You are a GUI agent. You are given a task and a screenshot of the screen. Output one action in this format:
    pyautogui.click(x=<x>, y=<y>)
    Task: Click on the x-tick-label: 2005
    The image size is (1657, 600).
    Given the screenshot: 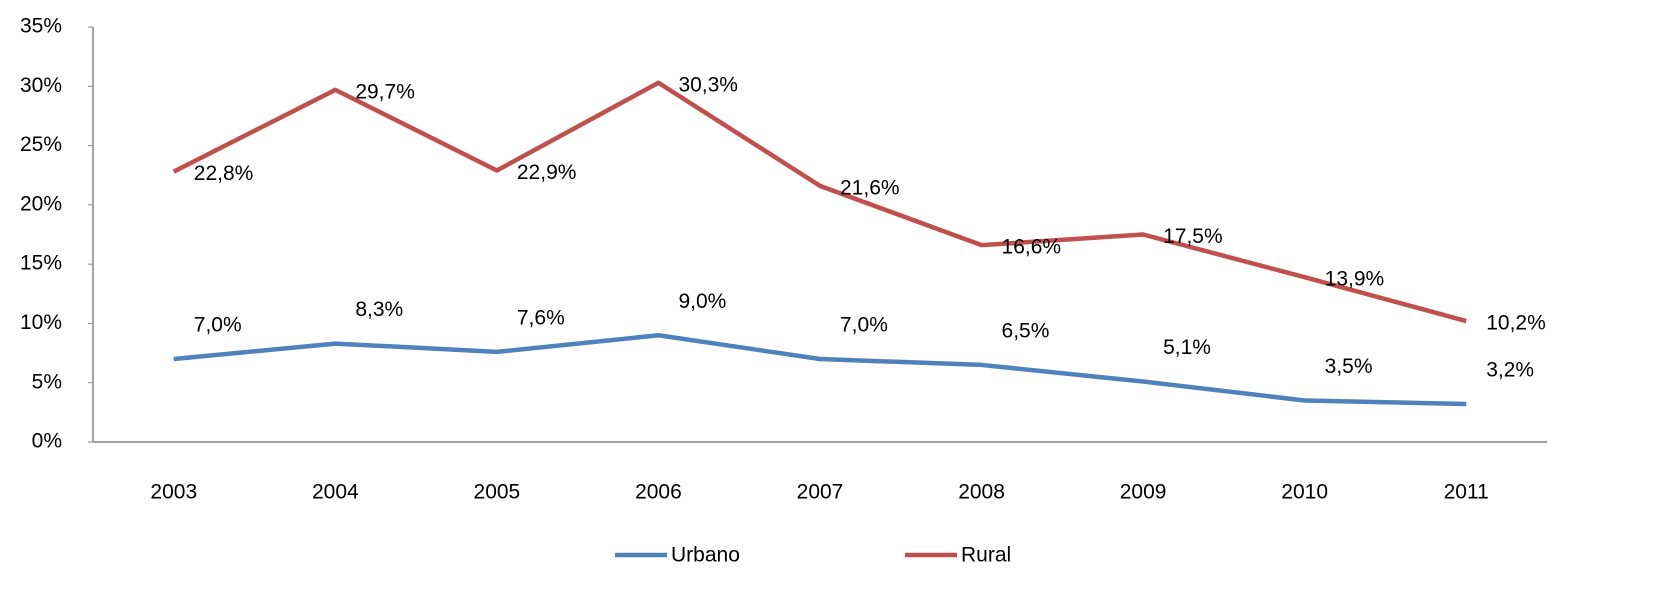 What is the action you would take?
    pyautogui.click(x=497, y=492)
    